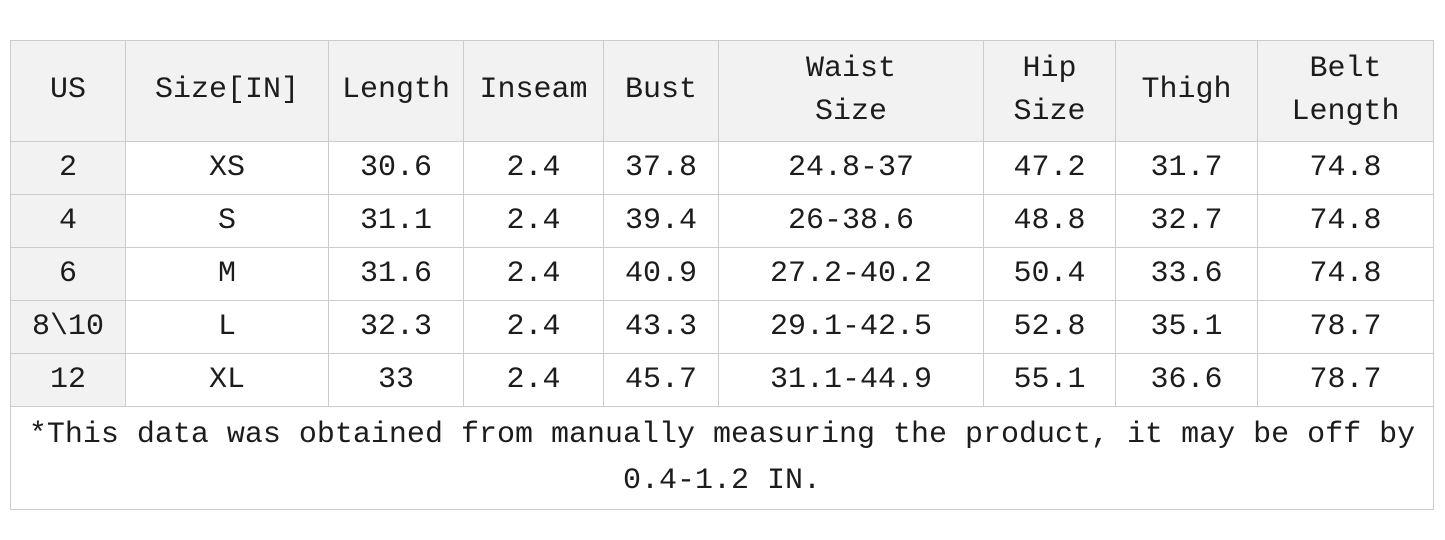 The width and height of the screenshot is (1445, 540). Describe the element at coordinates (396, 327) in the screenshot. I see `cell-length: 32.3` at that location.